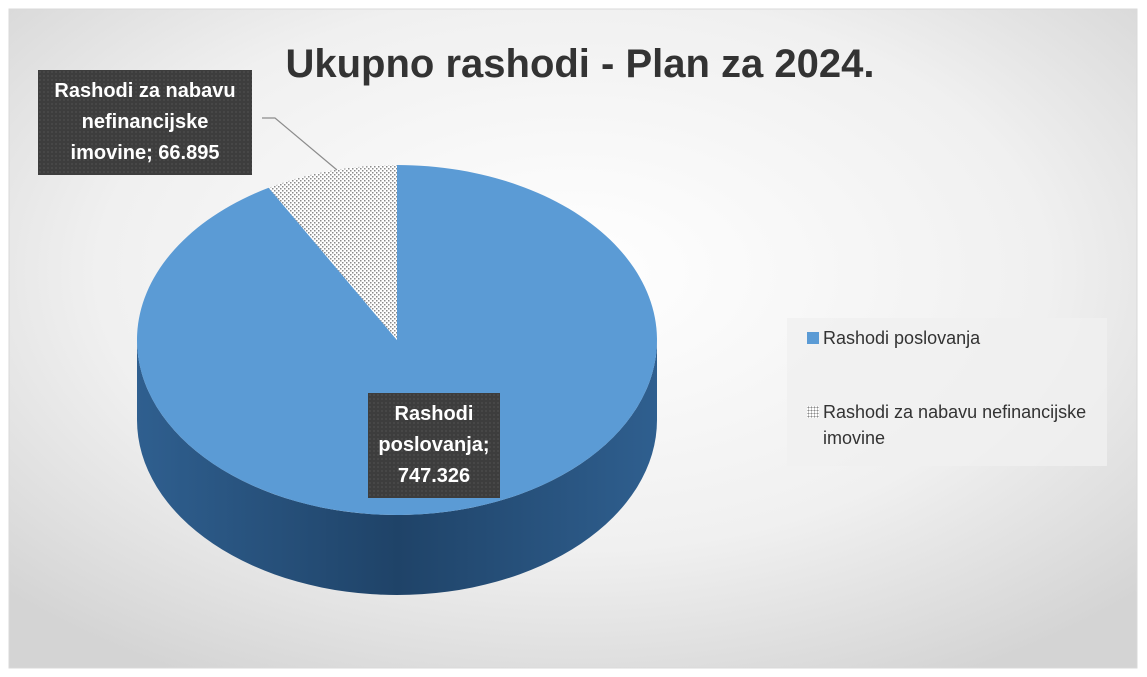  I want to click on leader-line, so click(300, 144).